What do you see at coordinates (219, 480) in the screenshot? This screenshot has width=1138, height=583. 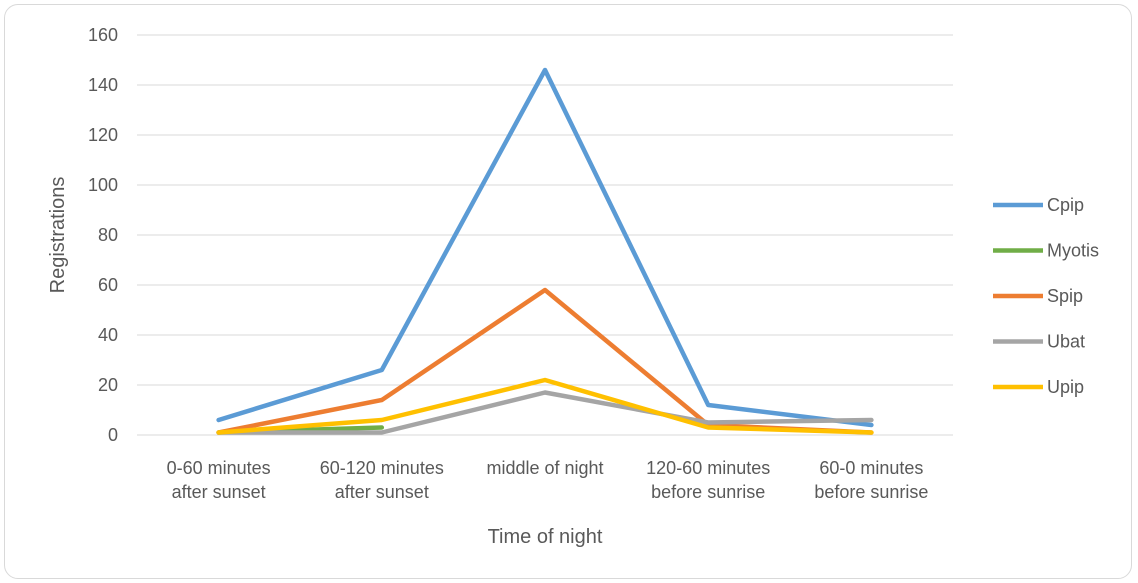 I see `x-tick-label: 0-60 minutes after sunset` at bounding box center [219, 480].